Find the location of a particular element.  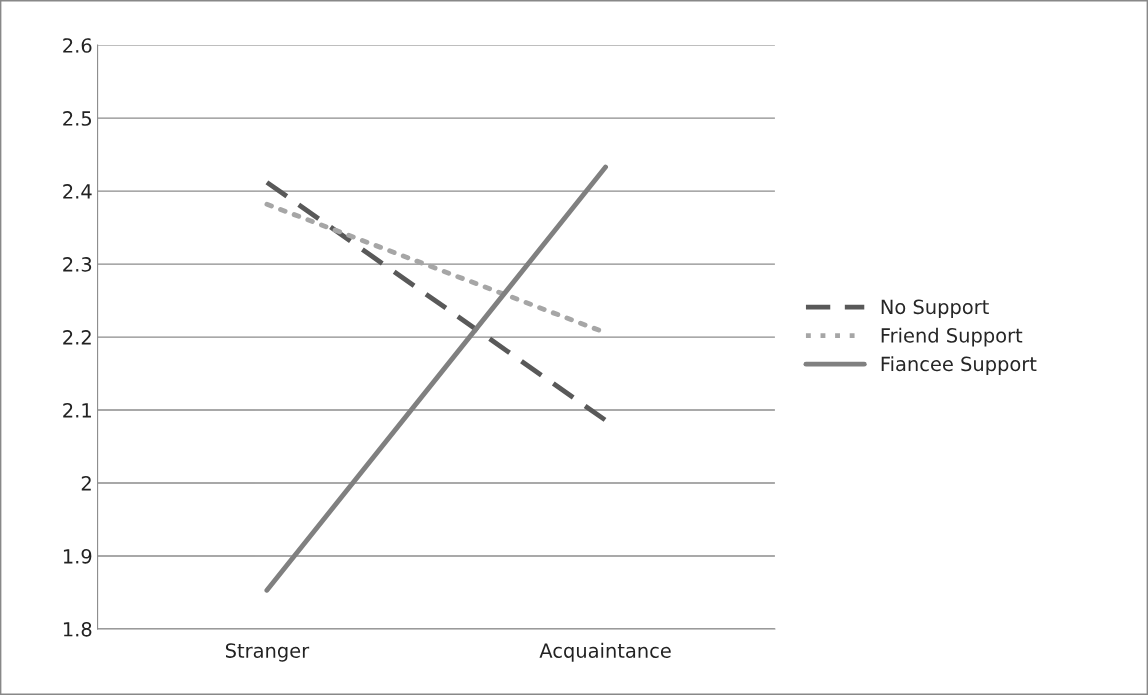

y-tick-label: 2.3 is located at coordinates (77, 264).